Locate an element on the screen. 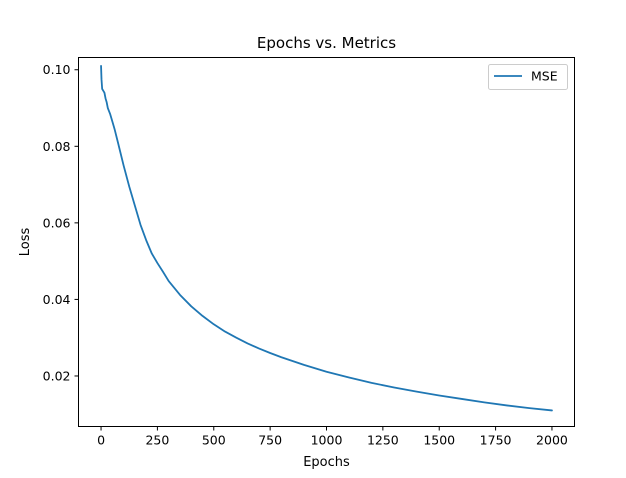 Image resolution: width=626 pixels, height=478 pixels. x-tick-label: 1500 is located at coordinates (439, 440).